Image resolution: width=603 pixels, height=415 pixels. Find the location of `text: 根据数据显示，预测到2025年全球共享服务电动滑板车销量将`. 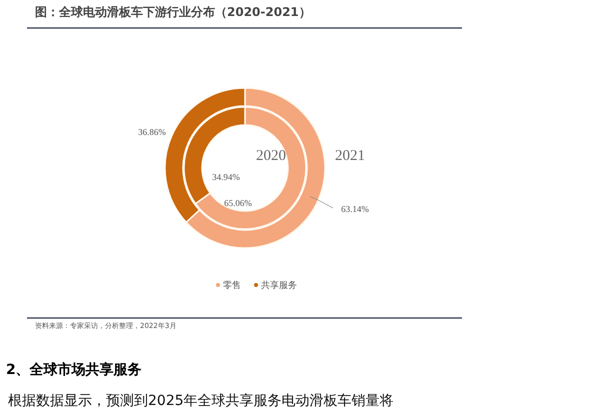

text: 根据数据显示，预测到2025年全球共享服务电动滑板车销量将 is located at coordinates (201, 401).